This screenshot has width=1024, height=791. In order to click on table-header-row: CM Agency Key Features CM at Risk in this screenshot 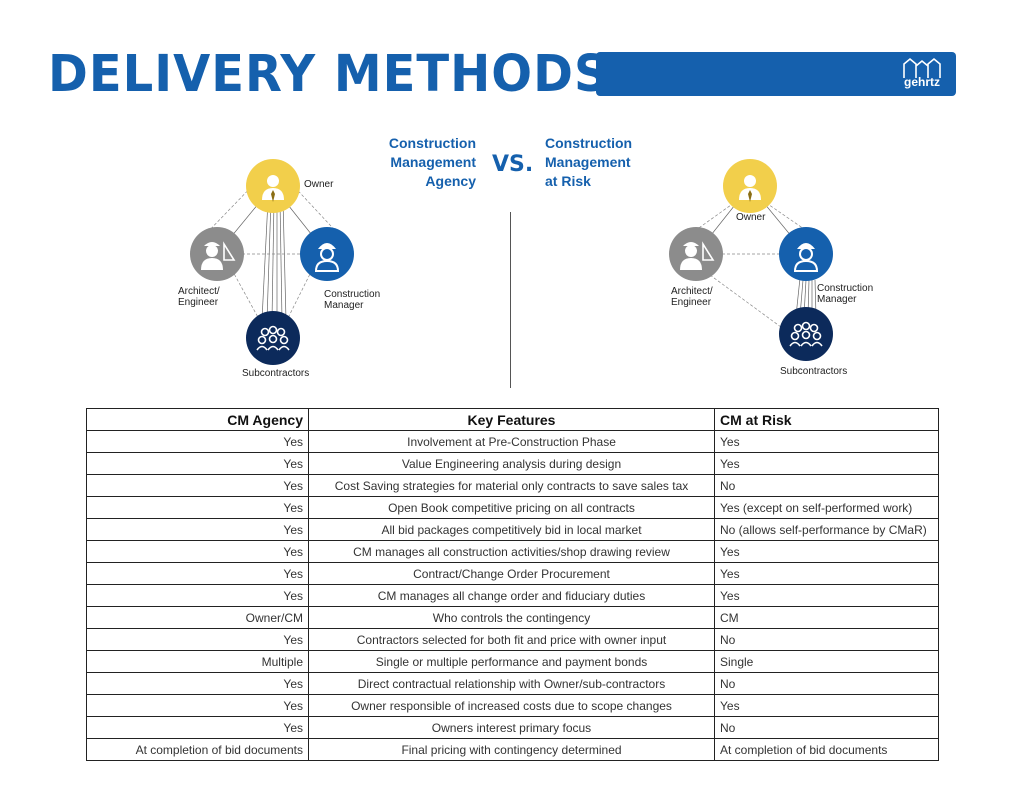, I will do `click(512, 419)`.